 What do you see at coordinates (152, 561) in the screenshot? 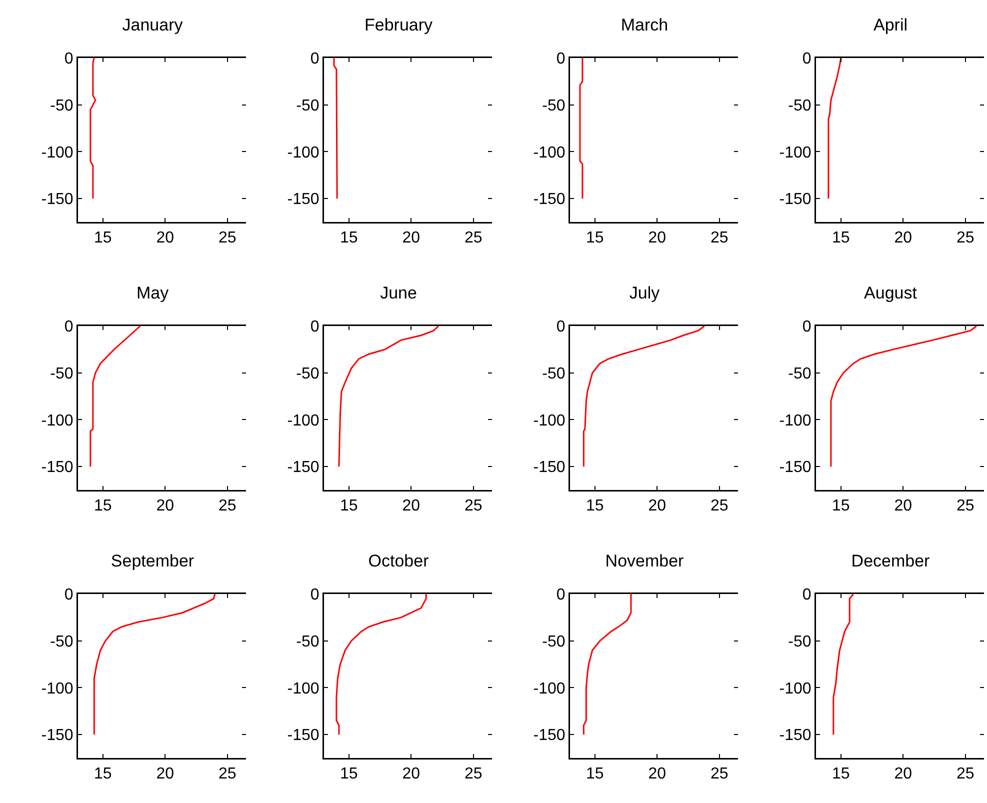
I see `chart-title: September` at bounding box center [152, 561].